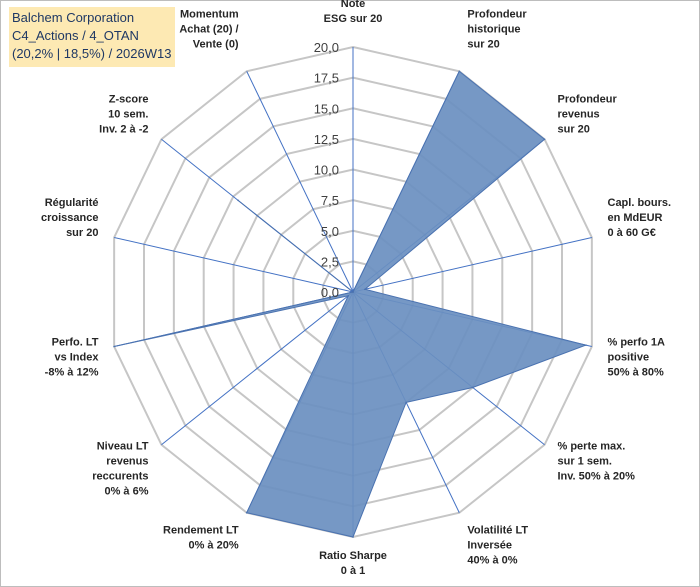  What do you see at coordinates (201, 537) in the screenshot?
I see `axis-label: Rendement LT 0% à 20%` at bounding box center [201, 537].